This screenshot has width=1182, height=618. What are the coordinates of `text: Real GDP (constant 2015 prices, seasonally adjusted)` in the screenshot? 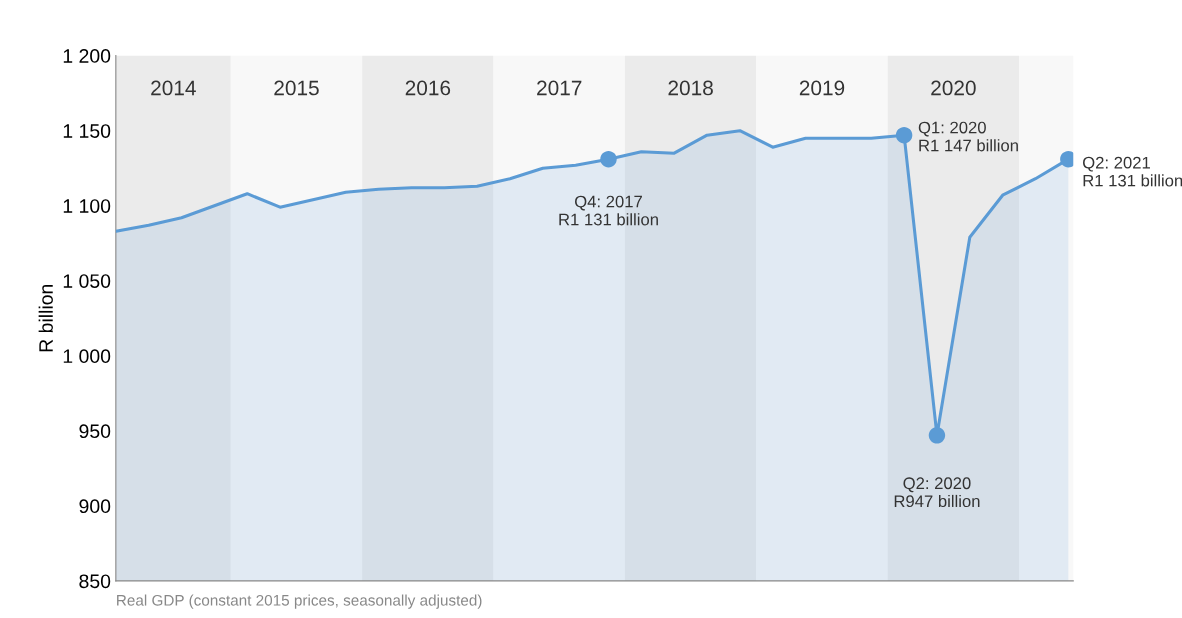 It's located at (299, 601).